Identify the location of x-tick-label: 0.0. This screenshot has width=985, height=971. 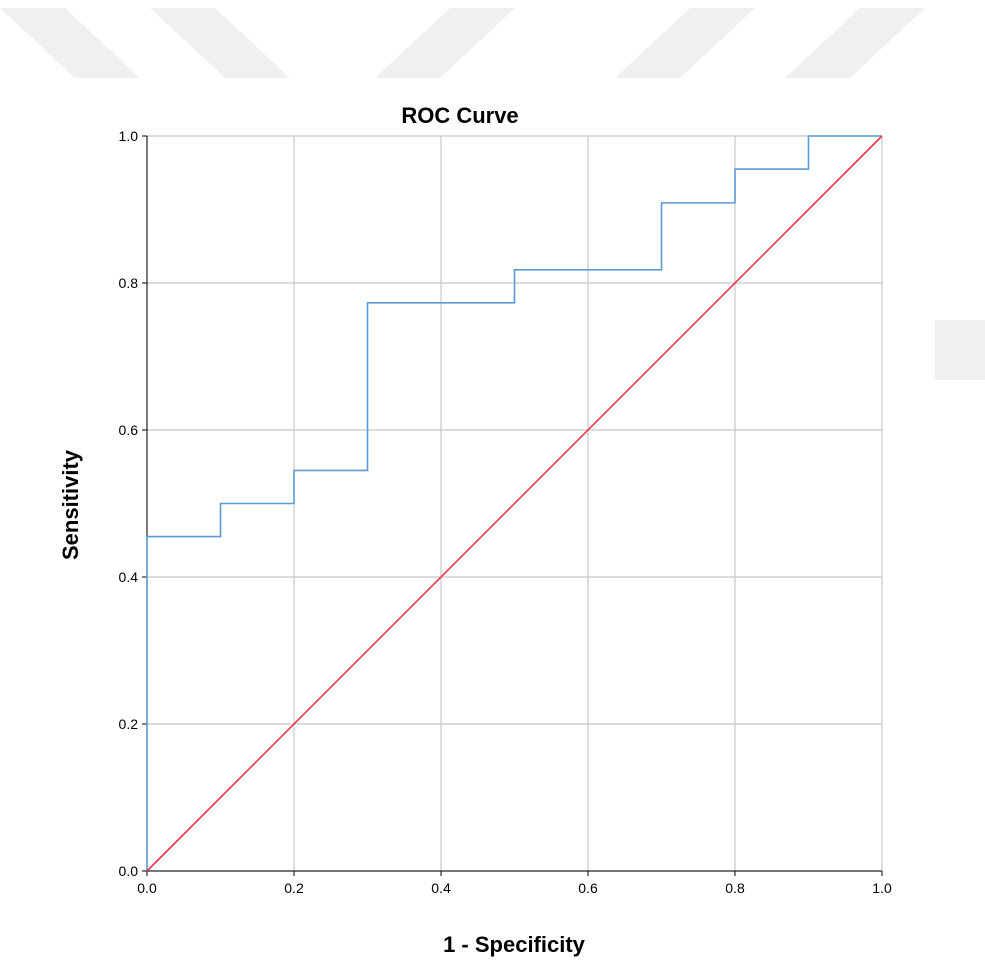
(147, 888).